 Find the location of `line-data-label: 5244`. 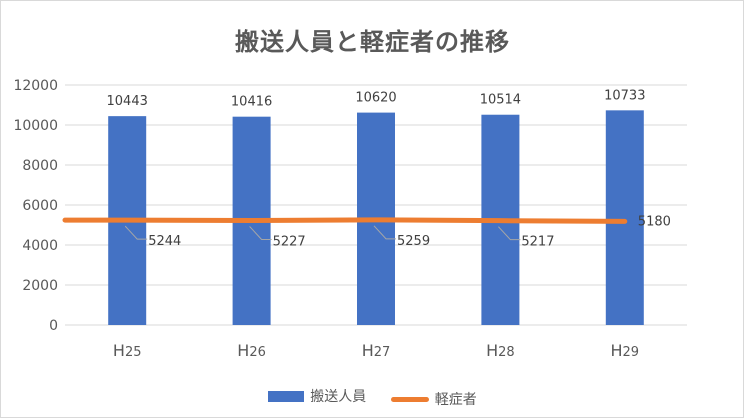

line-data-label: 5244 is located at coordinates (164, 241).